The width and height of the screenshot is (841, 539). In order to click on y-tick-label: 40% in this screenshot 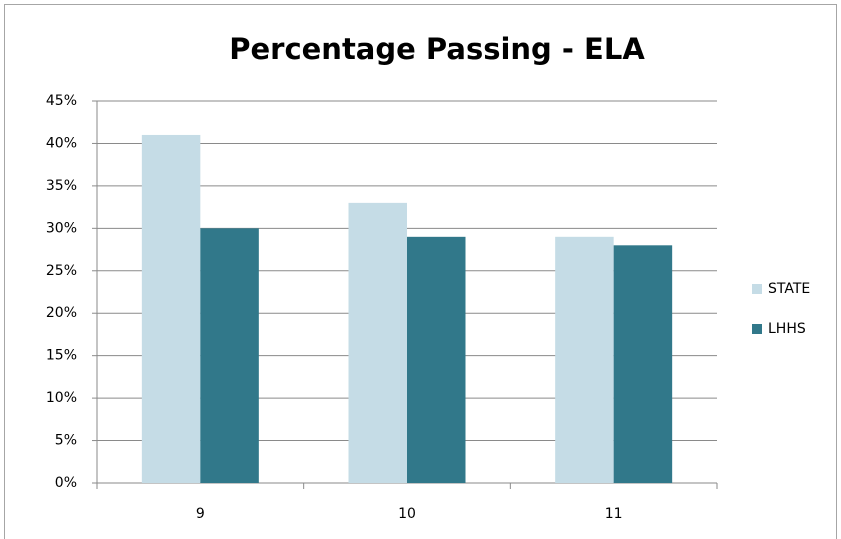, I will do `click(61, 143)`.